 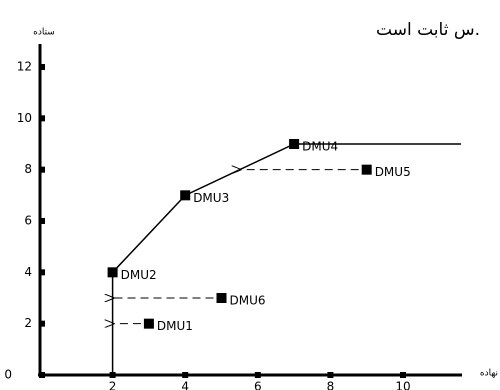 What do you see at coordinates (28, 169) in the screenshot?
I see `y-tick-label: 8` at bounding box center [28, 169].